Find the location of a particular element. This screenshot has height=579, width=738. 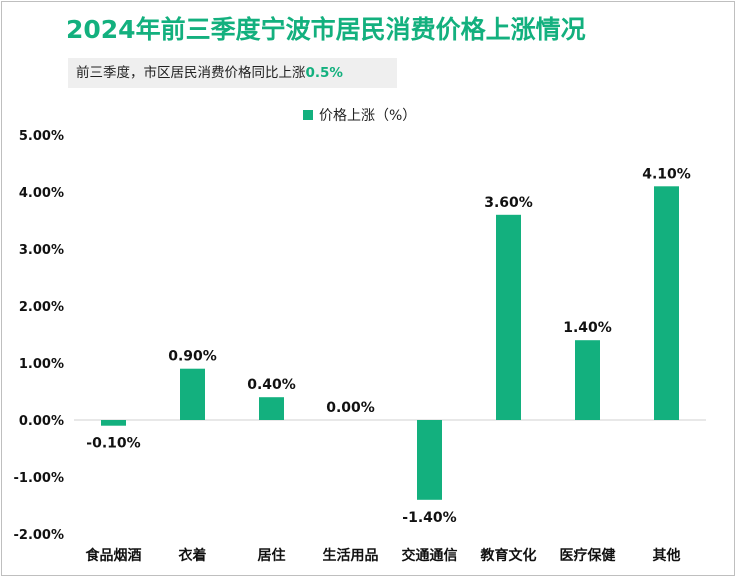

subtitle-box: 前三季度，市区居民消费价格同比上涨0.5% is located at coordinates (232, 73).